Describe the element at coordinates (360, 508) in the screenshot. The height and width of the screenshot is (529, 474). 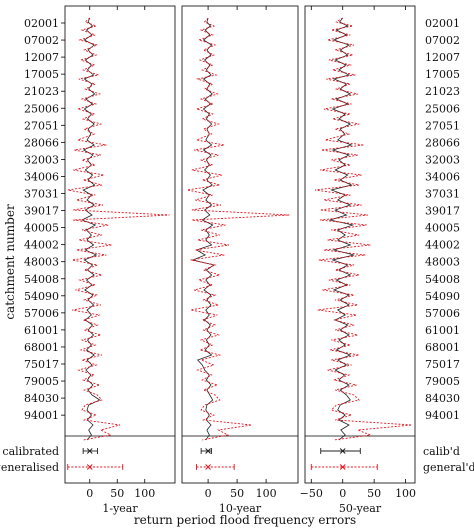
I see `panel-title: 50-year` at that location.